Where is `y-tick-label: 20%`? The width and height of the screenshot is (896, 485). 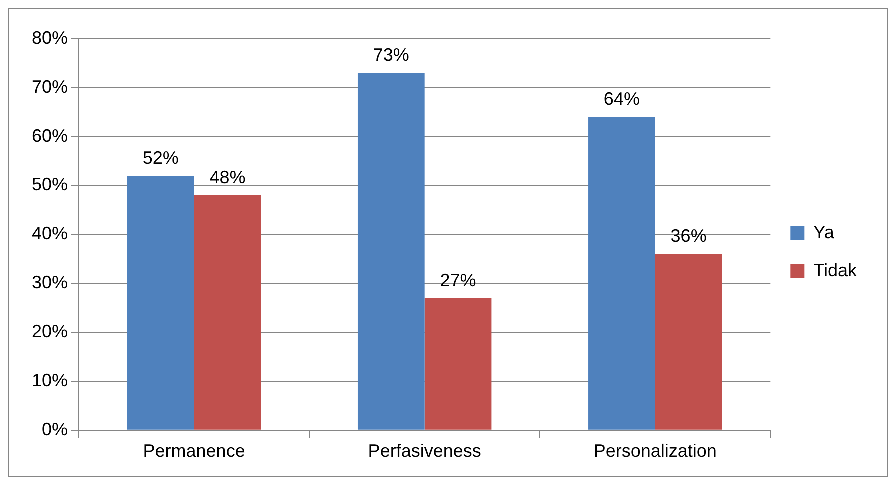 y-tick-label: 20% is located at coordinates (50, 332).